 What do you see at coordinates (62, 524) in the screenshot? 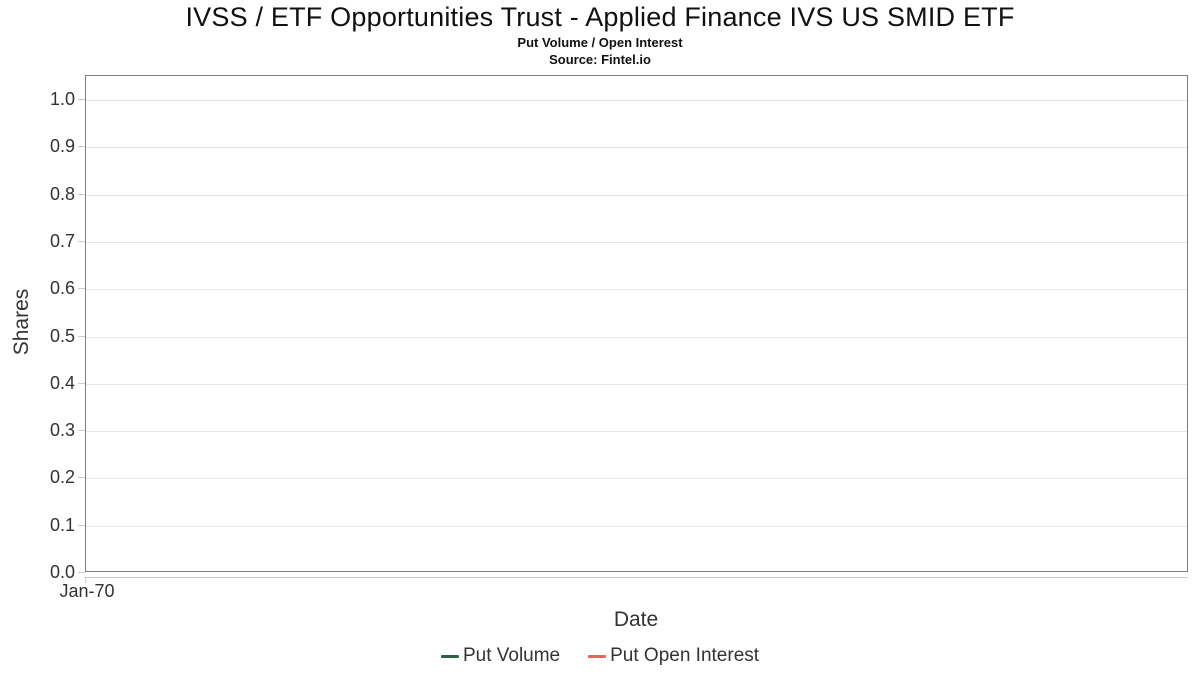
I see `y-tick-label: 0.1` at bounding box center [62, 524].